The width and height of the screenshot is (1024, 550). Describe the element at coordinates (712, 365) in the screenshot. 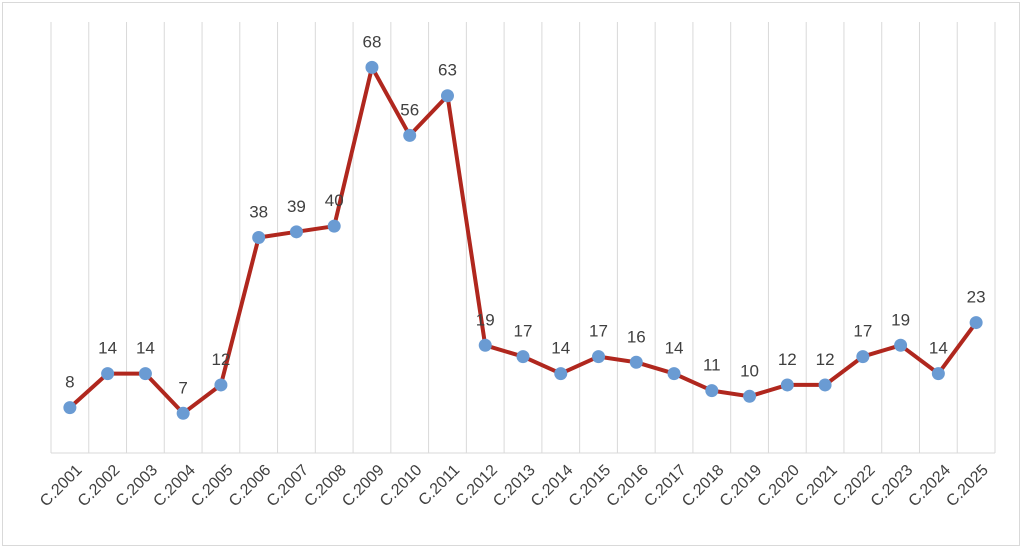

I see `data-label: 11` at that location.